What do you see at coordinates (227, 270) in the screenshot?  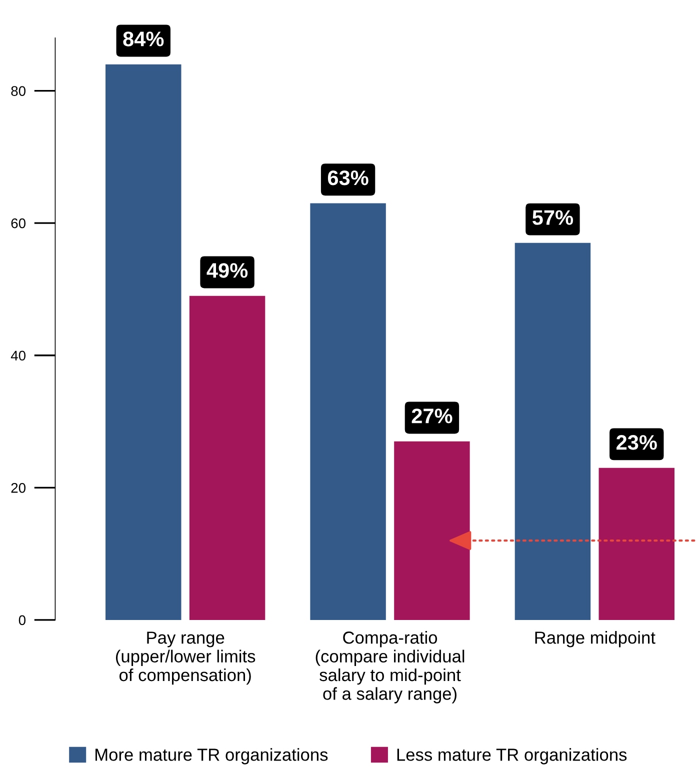 I see `data-label: 49%` at bounding box center [227, 270].